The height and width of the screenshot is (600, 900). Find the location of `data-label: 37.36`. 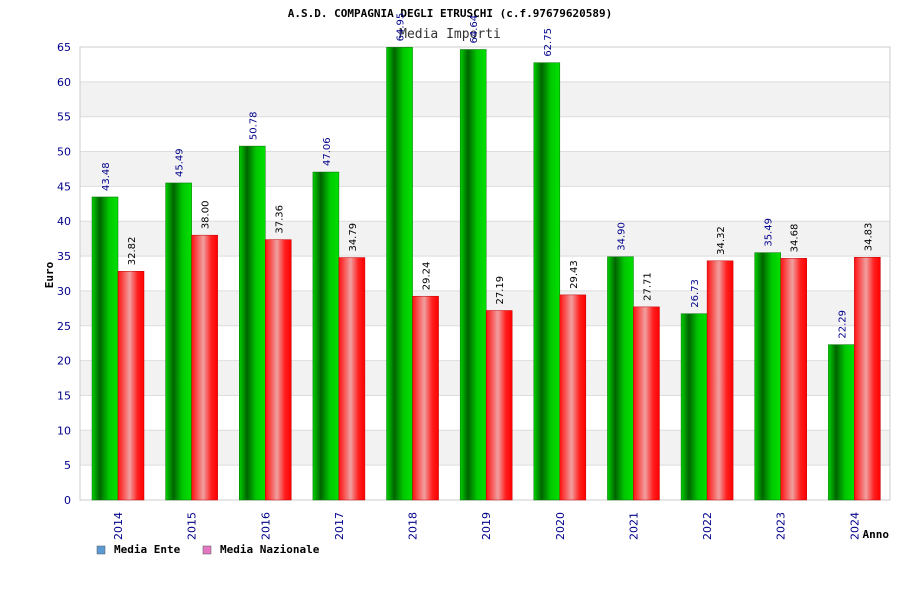

data-label: 37.36 is located at coordinates (279, 219).